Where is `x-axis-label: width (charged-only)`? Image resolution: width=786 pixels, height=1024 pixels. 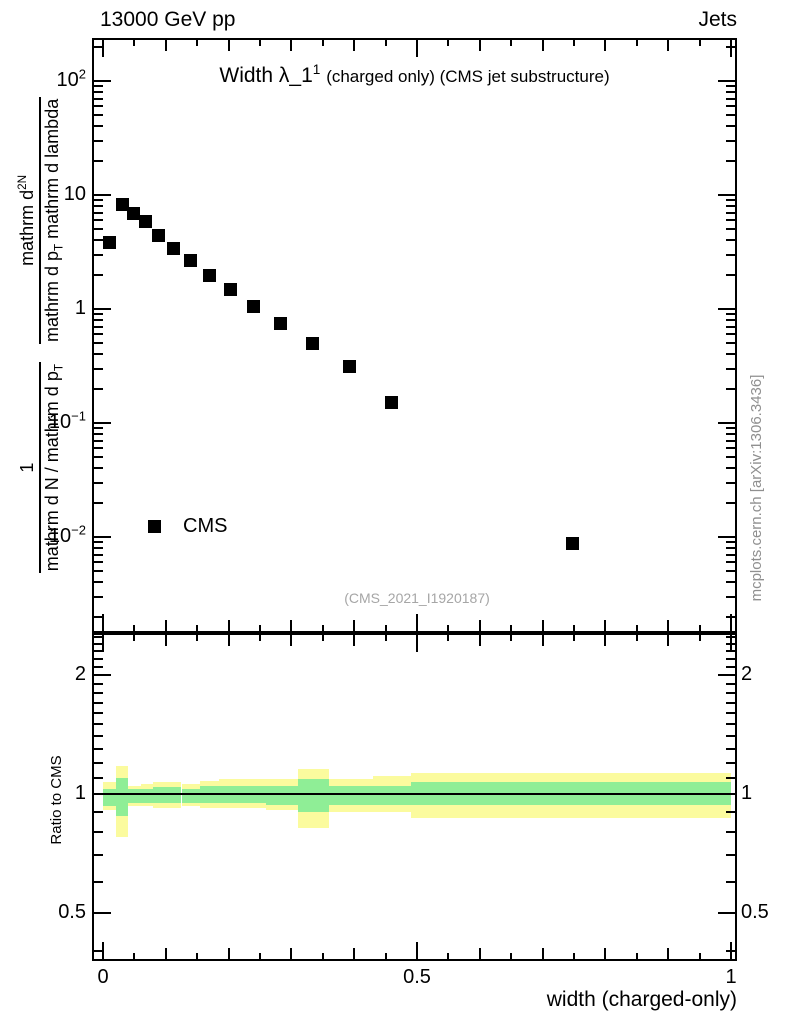 x-axis-label: width (charged-only) is located at coordinates (641, 999).